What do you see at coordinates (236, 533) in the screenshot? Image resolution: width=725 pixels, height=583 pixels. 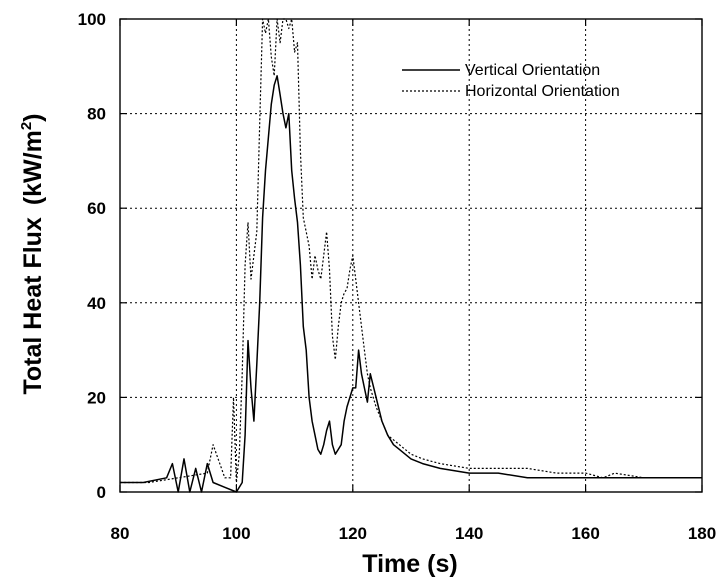 I see `x-tick-label-100: 100` at bounding box center [236, 533].